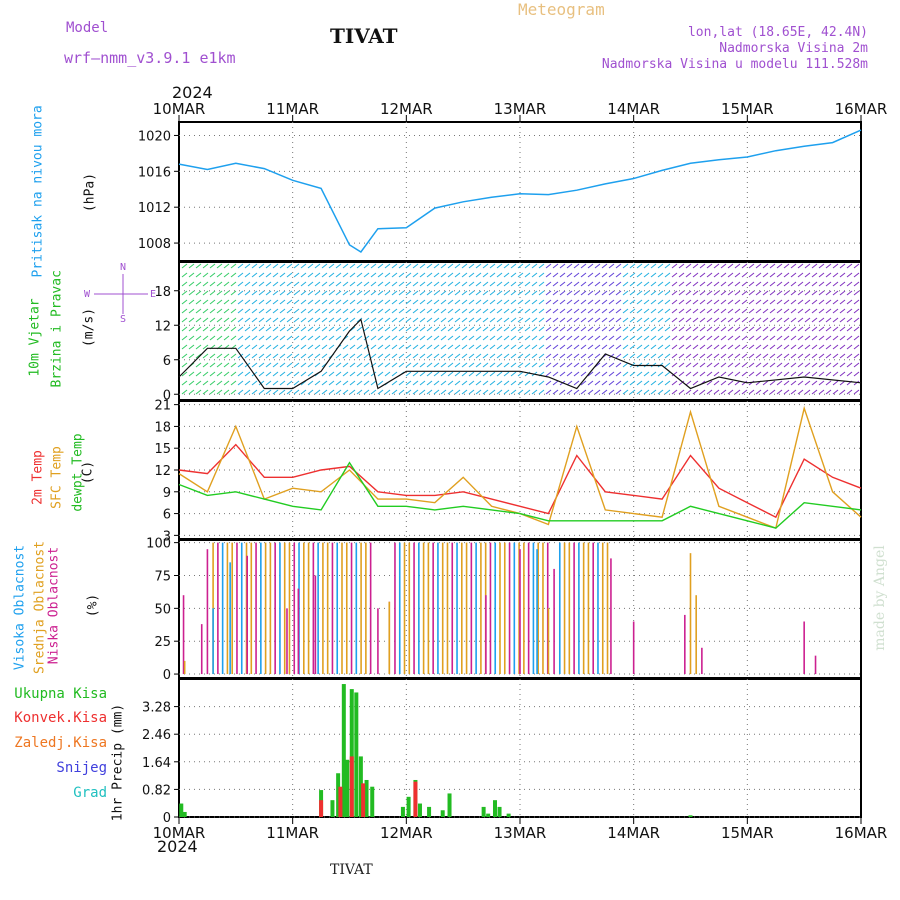  I want to click on legend-frz-precip: Zaledj.Kisa, so click(60, 743).